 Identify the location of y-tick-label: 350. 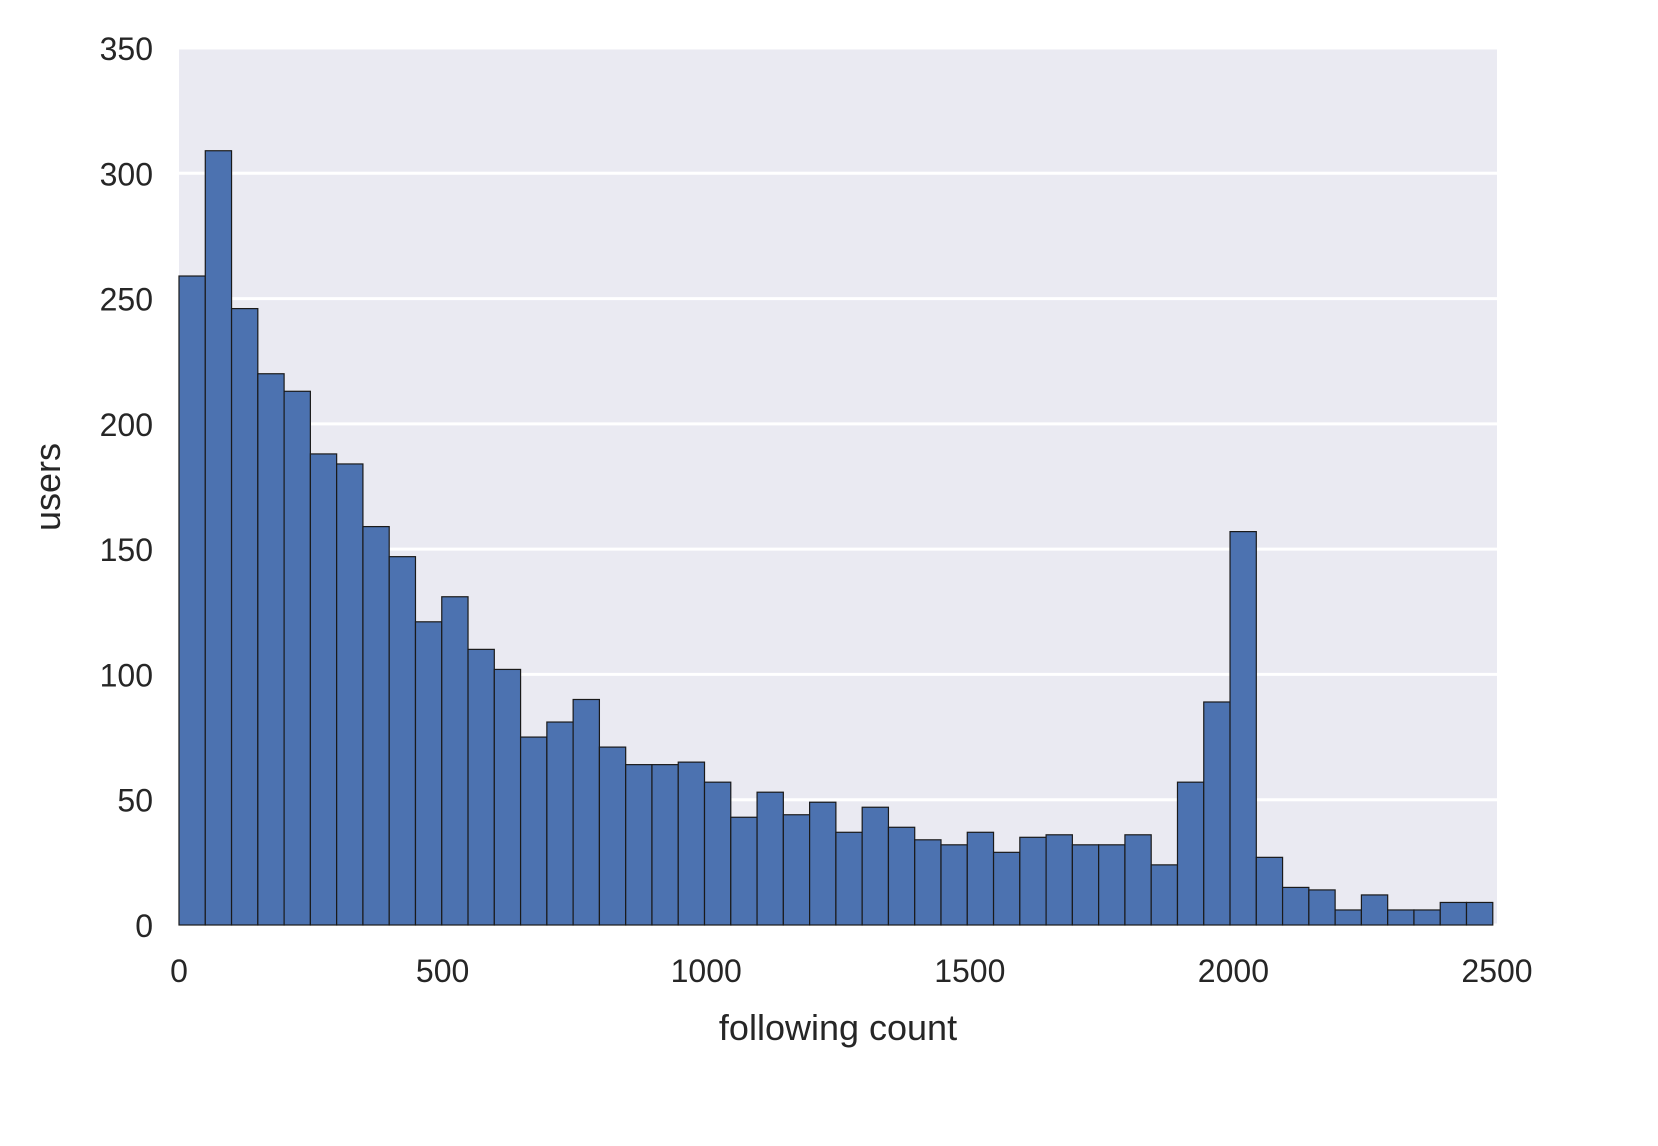
(126, 49).